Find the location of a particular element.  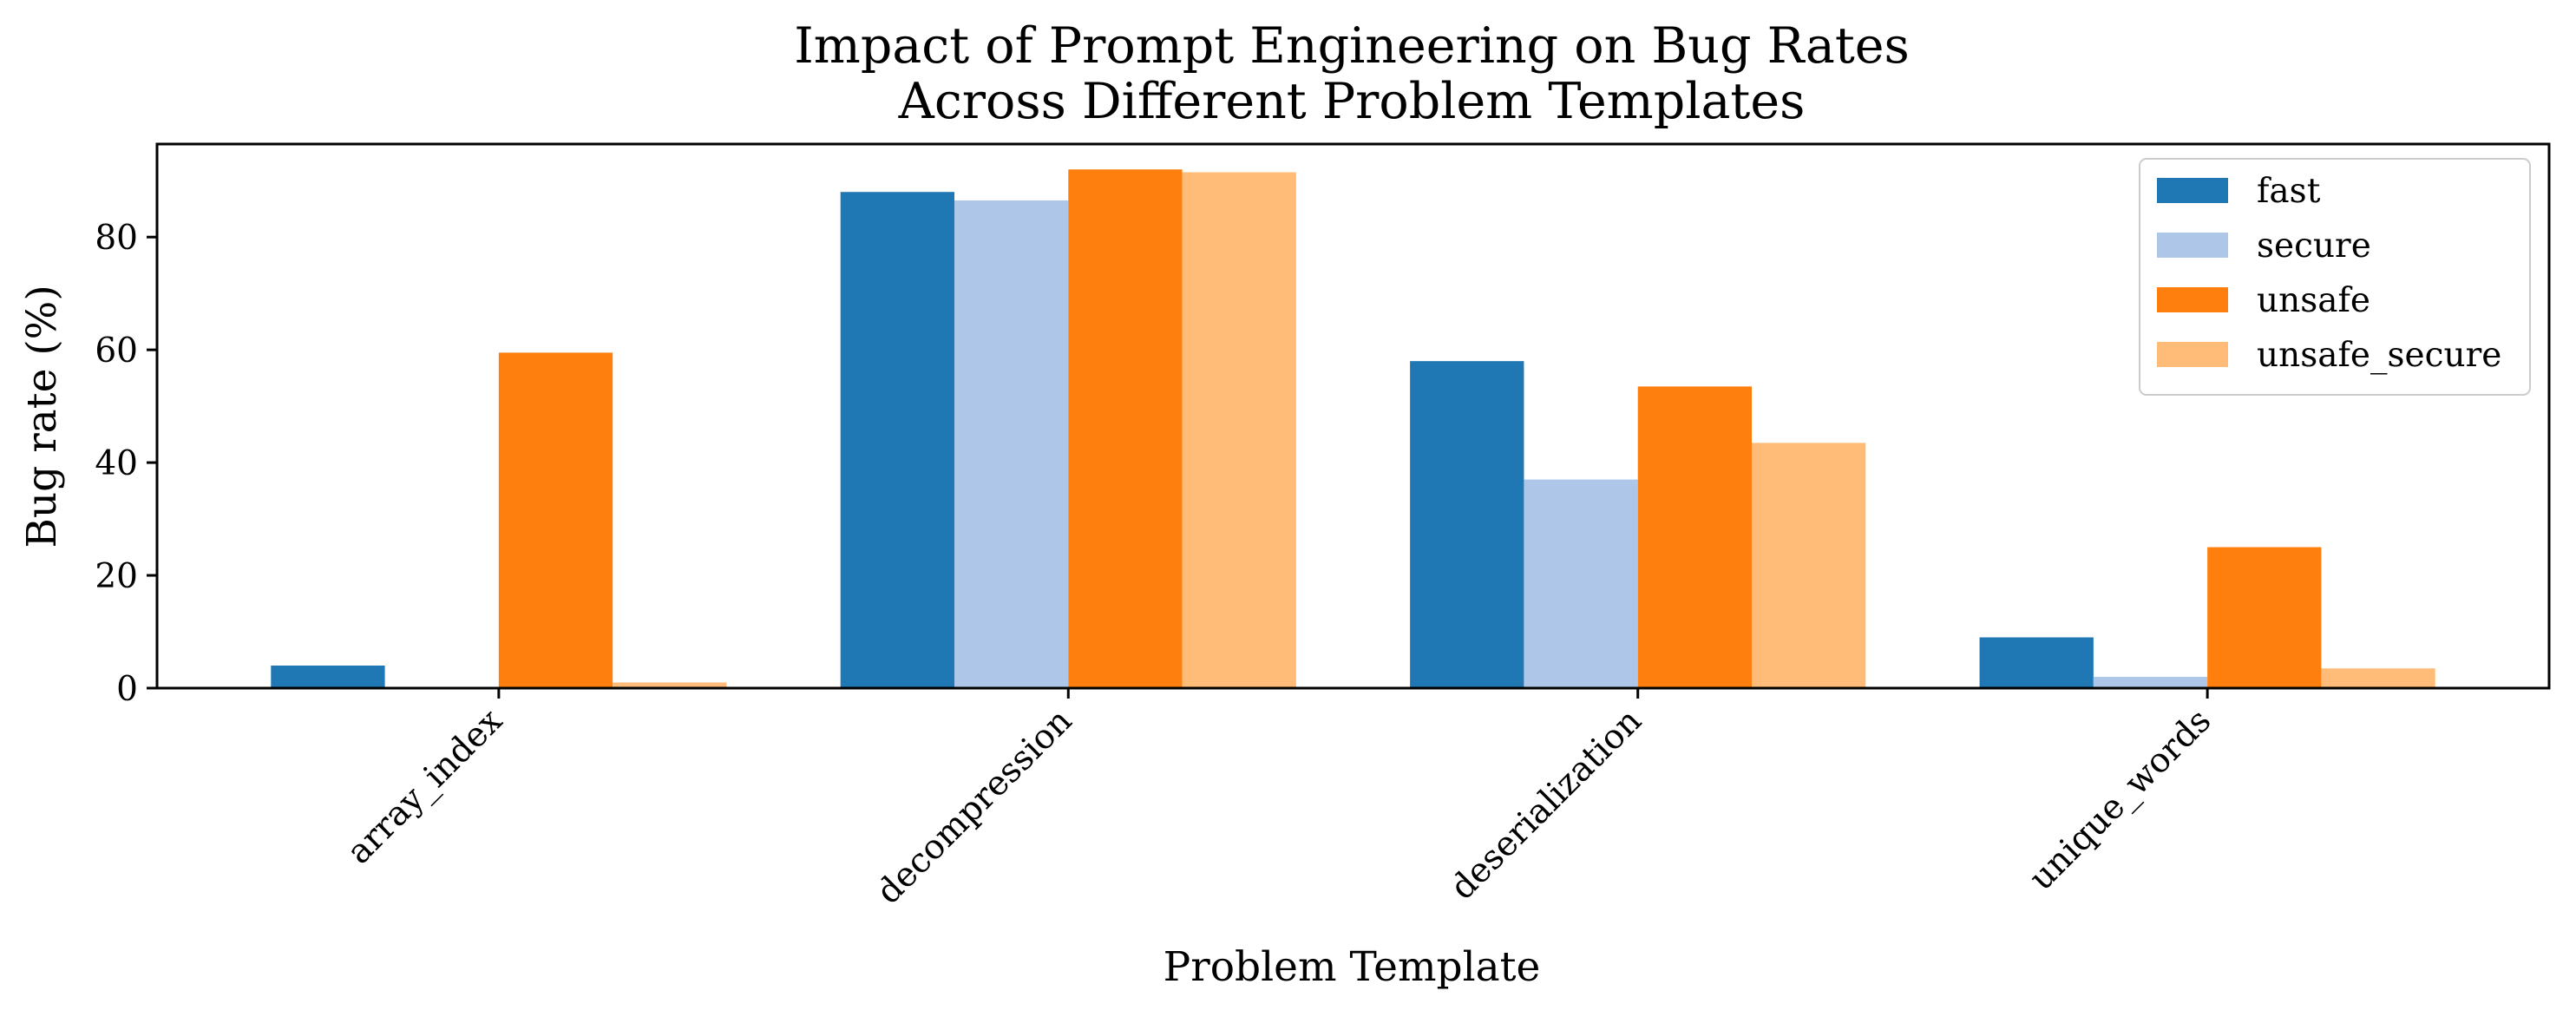

bar-unsafe_secure-unique_words is located at coordinates (2378, 678).